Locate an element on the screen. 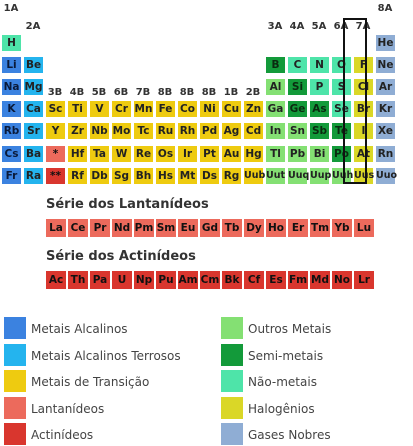 This screenshot has width=413, height=446. element-C: C is located at coordinates (297, 65).